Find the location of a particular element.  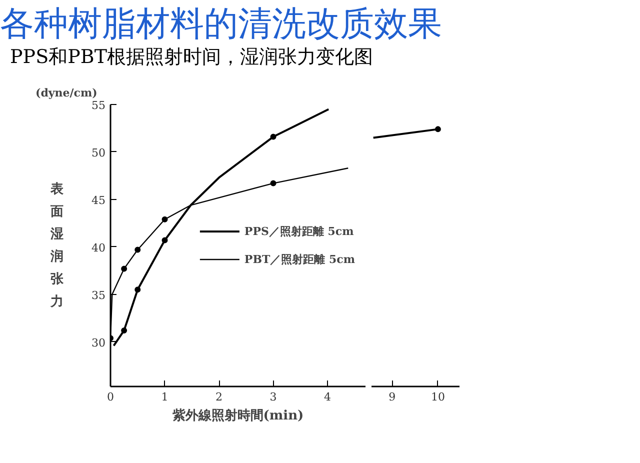

x-axis-title: 紫外線照射時間(min) is located at coordinates (237, 416).